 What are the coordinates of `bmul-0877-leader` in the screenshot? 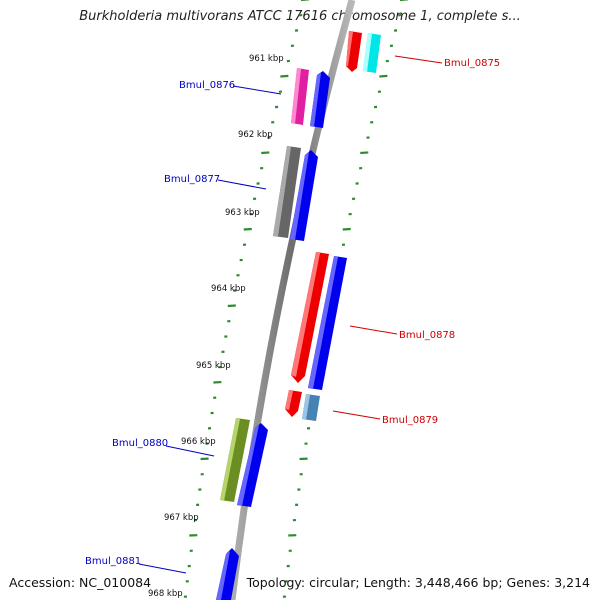 It's located at (242, 184).